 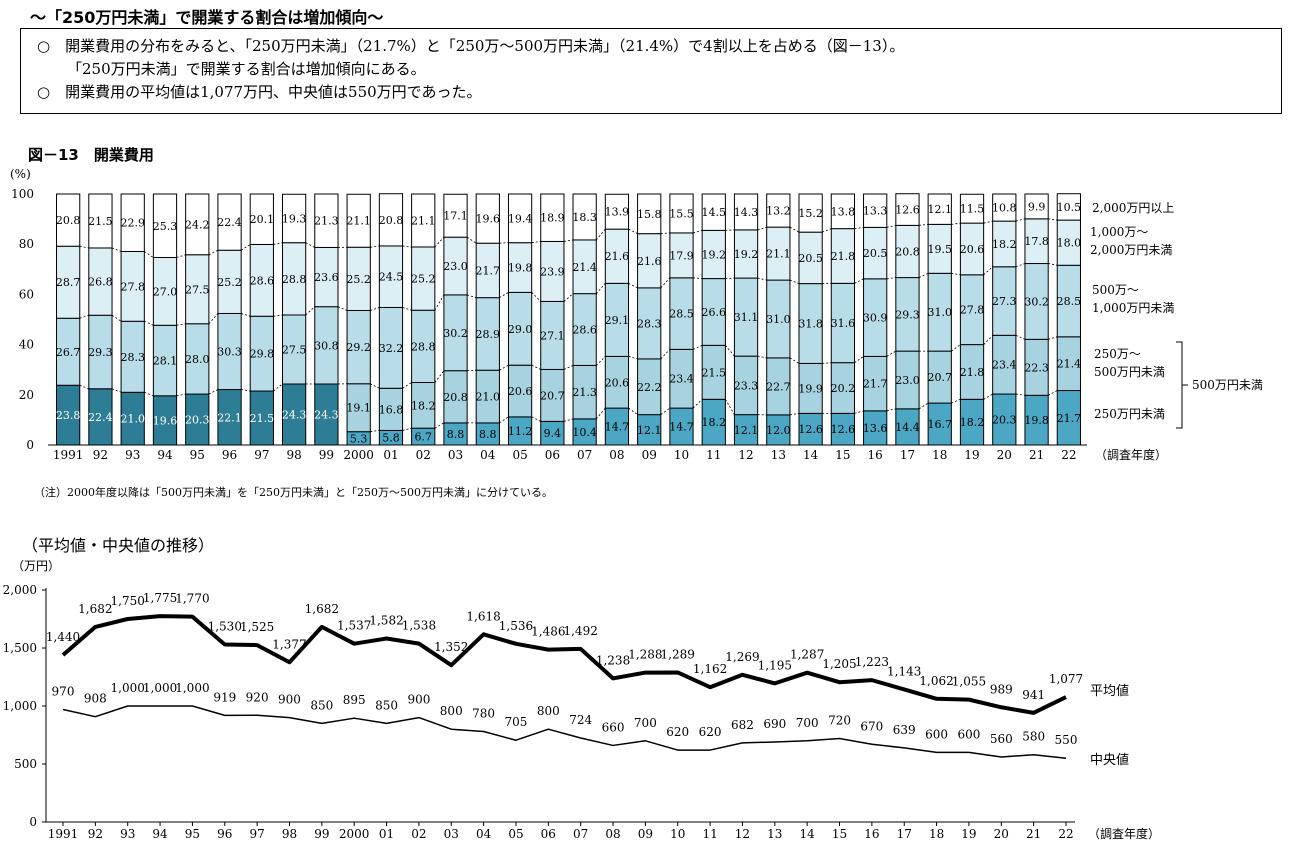 I want to click on data-label: 1,062, so click(x=936, y=681).